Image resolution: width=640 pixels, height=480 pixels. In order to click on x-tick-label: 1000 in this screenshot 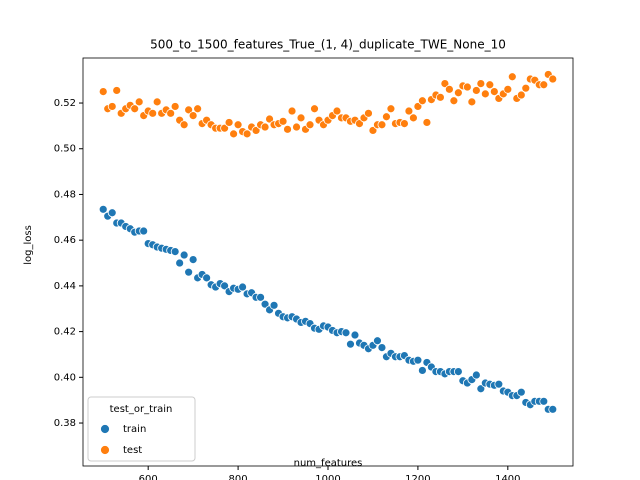, I will do `click(327, 477)`.